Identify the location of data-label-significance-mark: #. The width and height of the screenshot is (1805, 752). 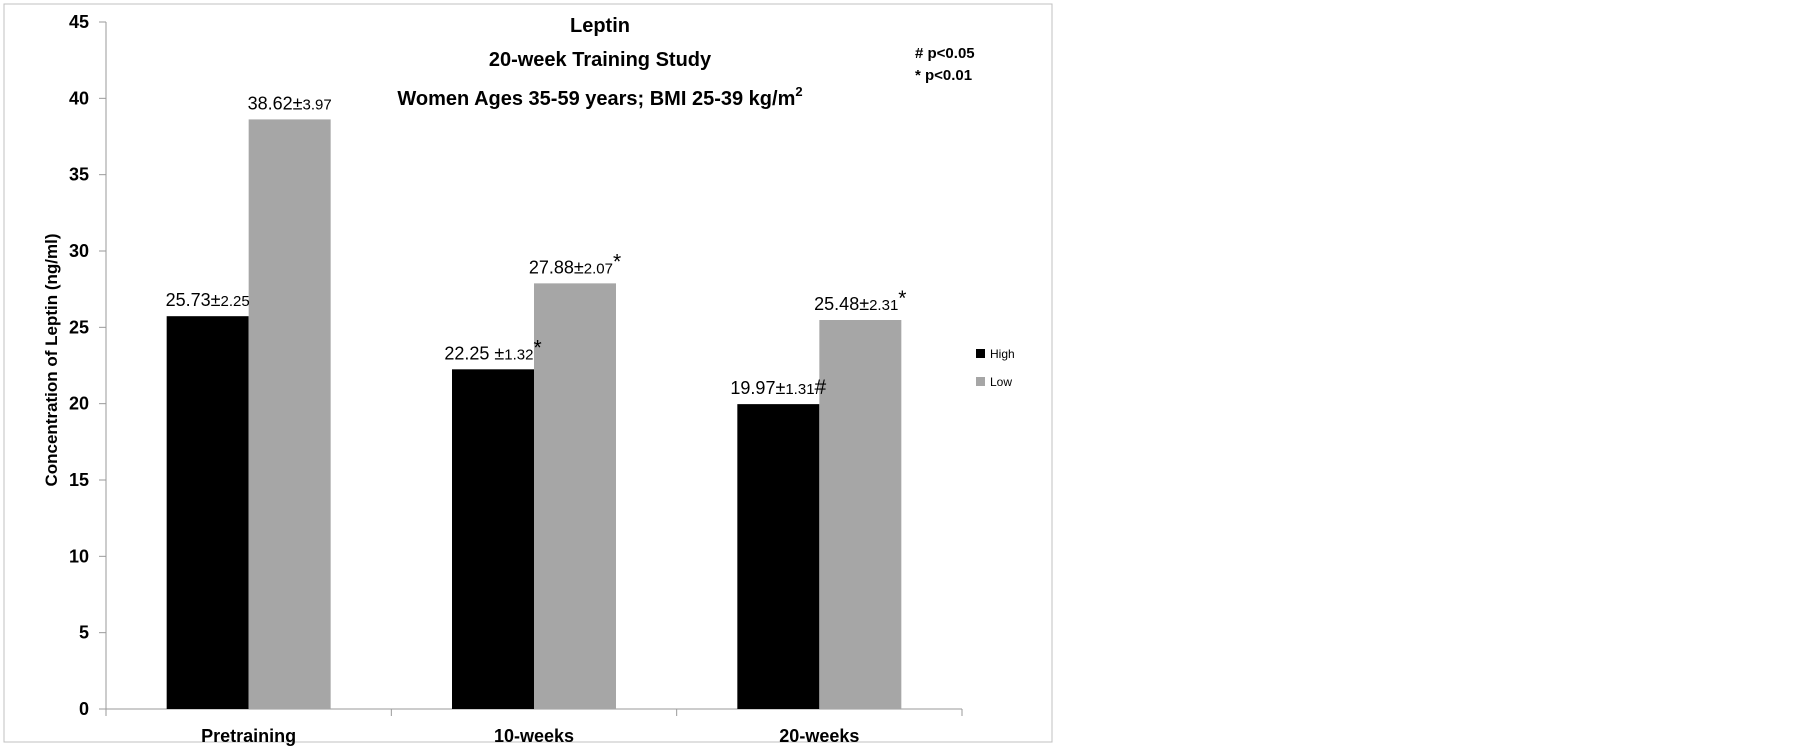
(821, 387).